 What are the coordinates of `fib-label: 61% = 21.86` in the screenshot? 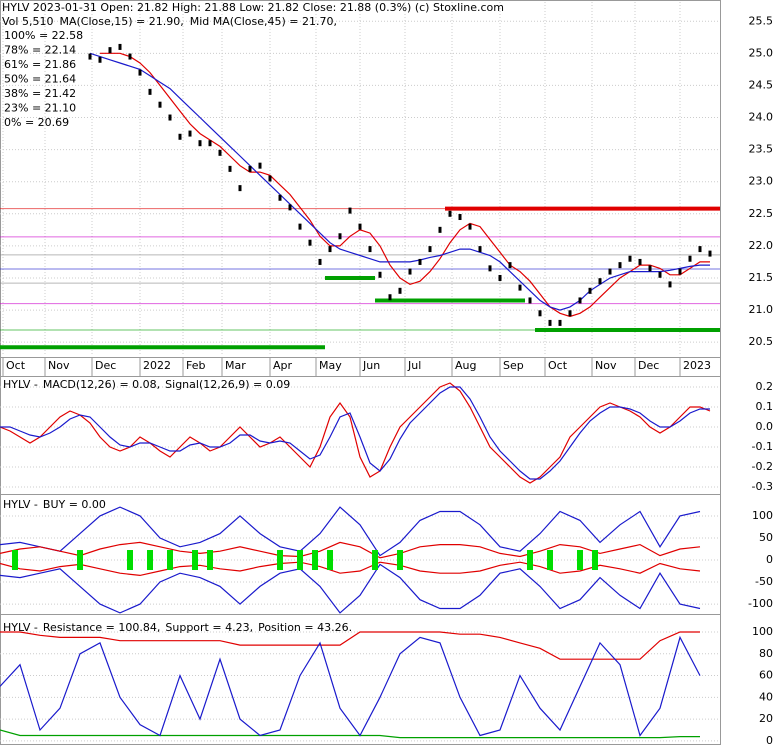 It's located at (40, 64).